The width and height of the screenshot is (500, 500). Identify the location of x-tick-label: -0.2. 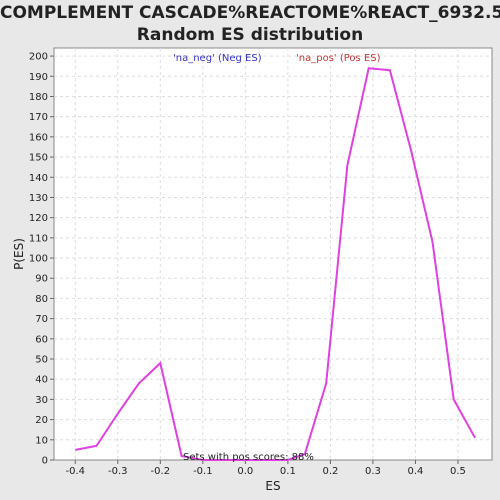
(161, 471).